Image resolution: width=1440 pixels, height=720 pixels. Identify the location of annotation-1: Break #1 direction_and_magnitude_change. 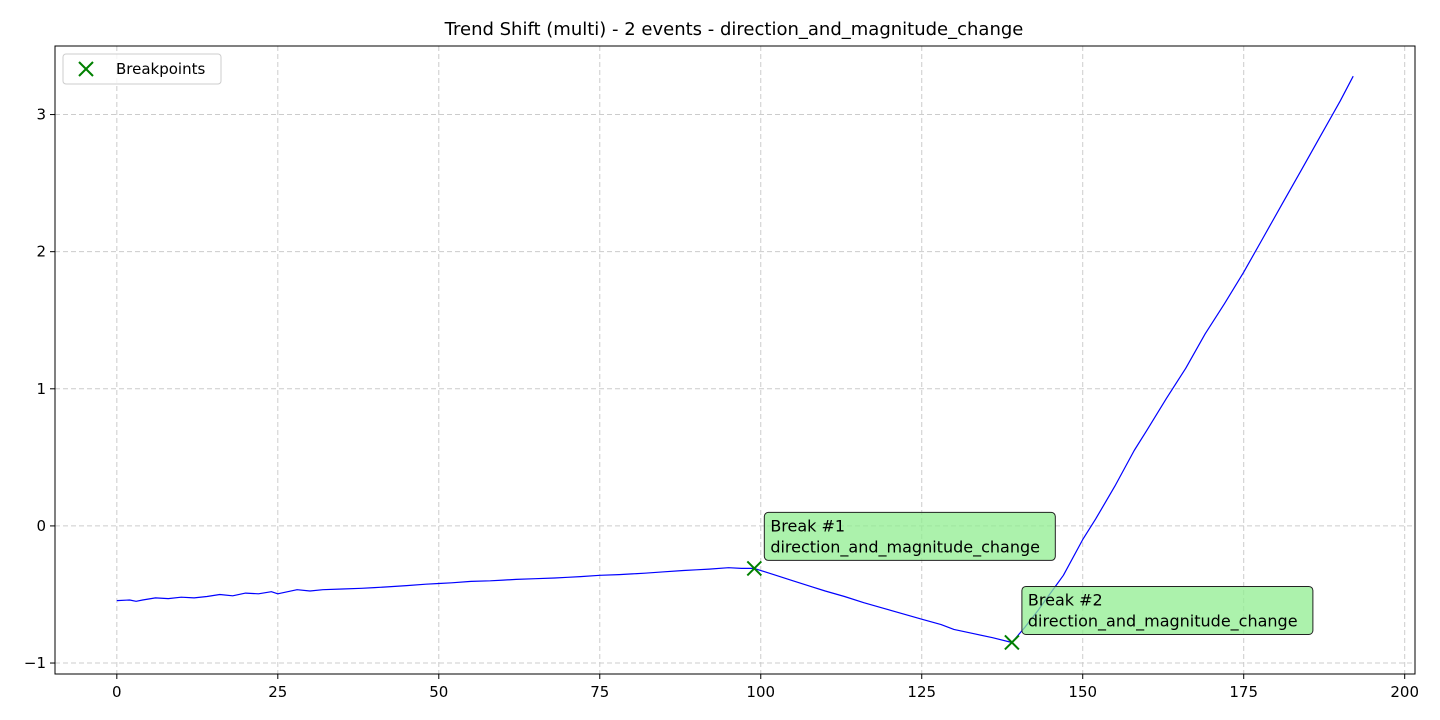
(909, 536).